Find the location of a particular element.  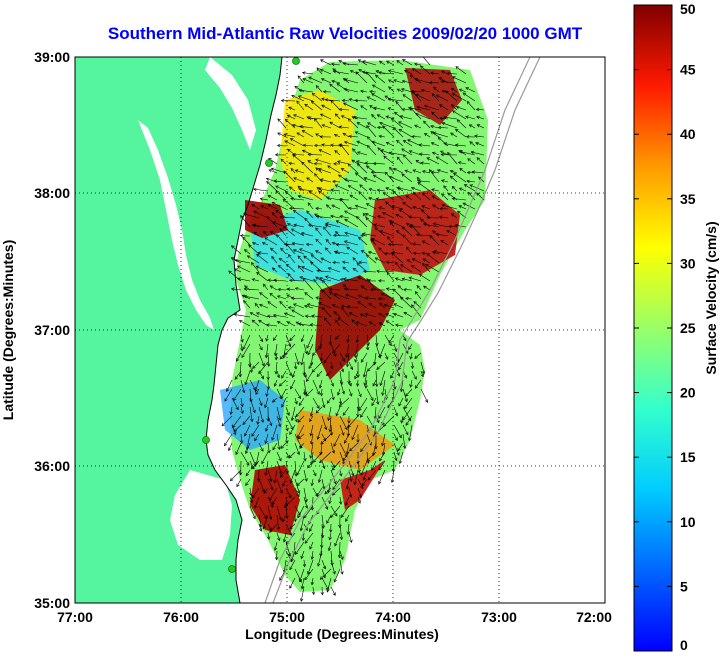

colorbar-tick-label: 10 is located at coordinates (688, 522).